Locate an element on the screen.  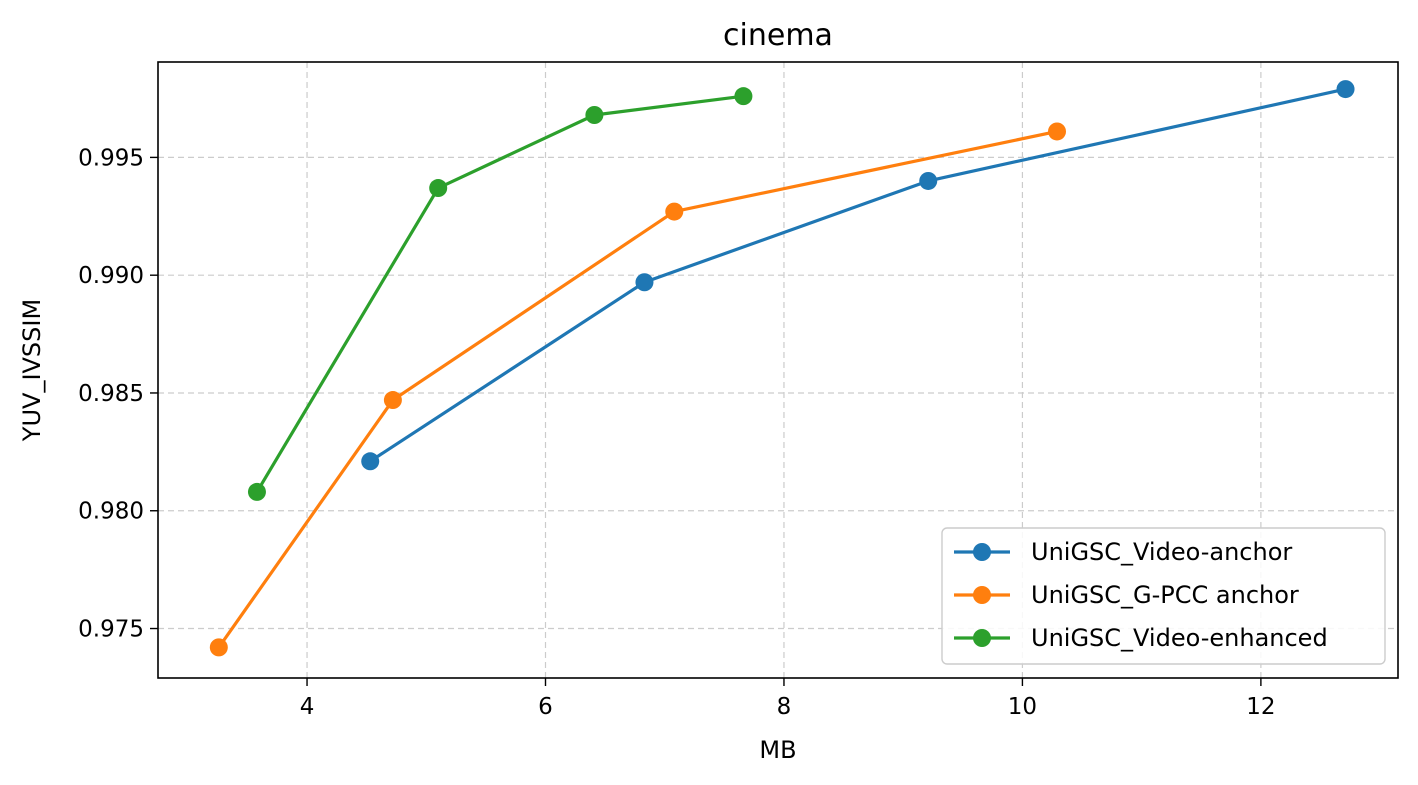
x-axis-ticks: 4 6 8 10 12 is located at coordinates (788, 699).